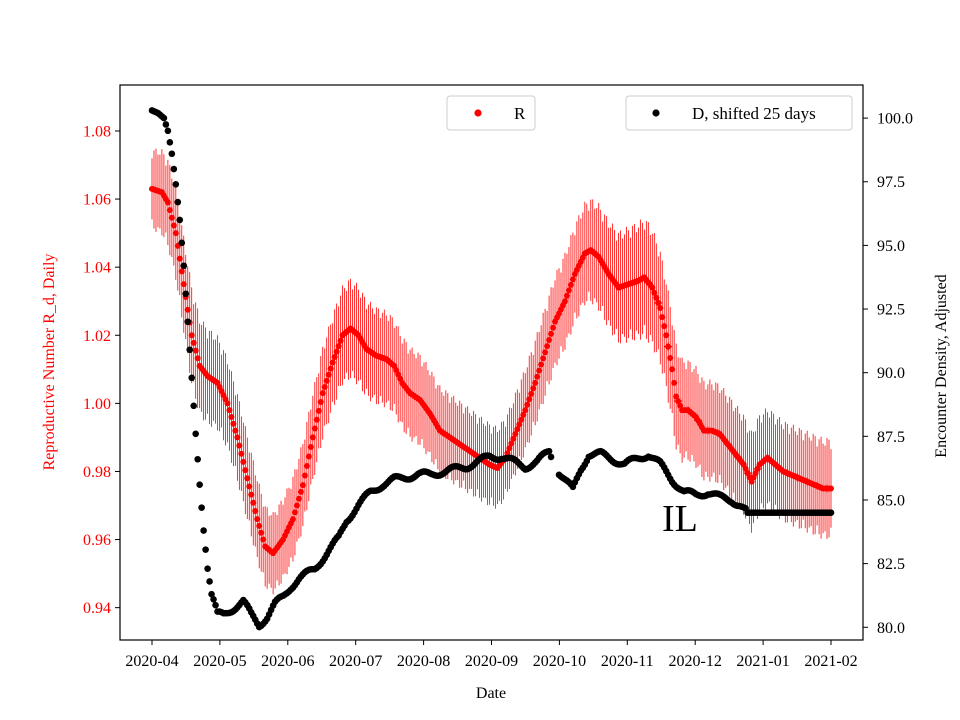  What do you see at coordinates (478, 113) in the screenshot?
I see `legend-r-marker` at bounding box center [478, 113].